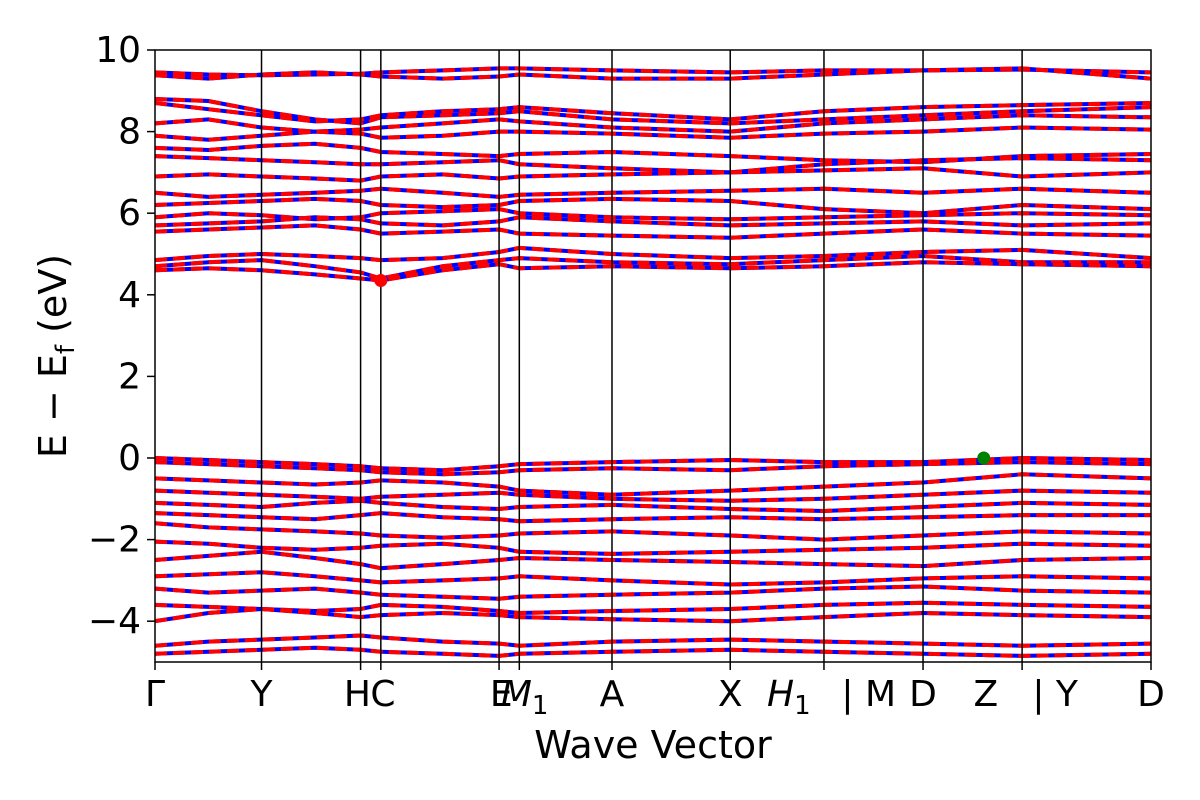 This screenshot has width=1200, height=800. I want to click on x-tick-label-12: | Y, so click(1055, 694).